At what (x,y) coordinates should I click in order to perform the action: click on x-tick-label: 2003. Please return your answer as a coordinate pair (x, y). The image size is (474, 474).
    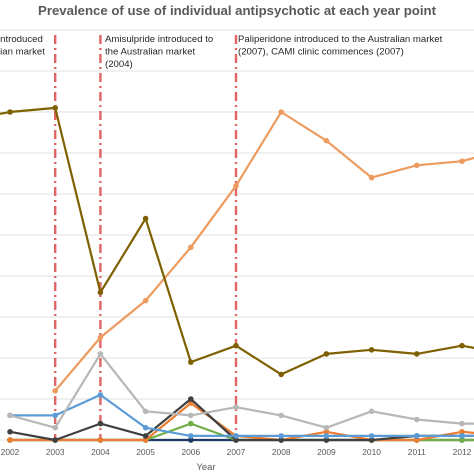
    Looking at the image, I should click on (55, 452).